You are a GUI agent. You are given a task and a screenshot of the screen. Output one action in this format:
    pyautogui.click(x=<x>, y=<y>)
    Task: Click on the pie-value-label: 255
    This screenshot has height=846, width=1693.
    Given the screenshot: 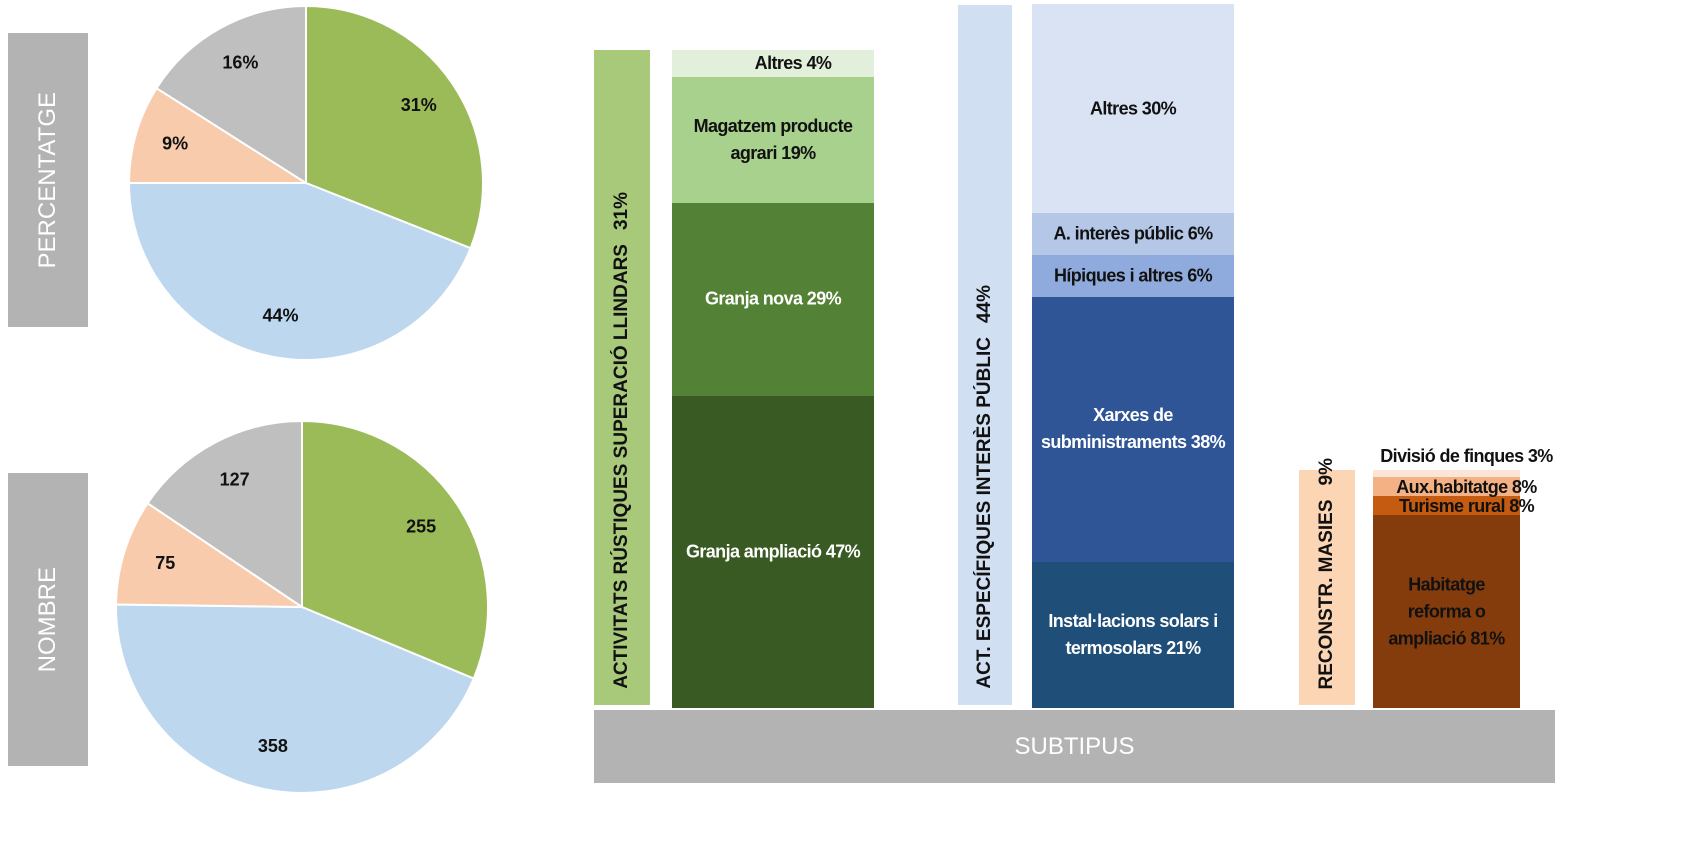 What is the action you would take?
    pyautogui.click(x=421, y=526)
    